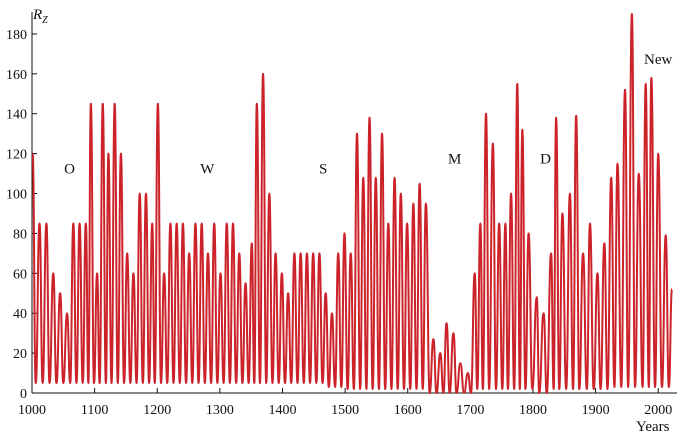  Describe the element at coordinates (32, 410) in the screenshot. I see `x-tick-label: 1000` at that location.